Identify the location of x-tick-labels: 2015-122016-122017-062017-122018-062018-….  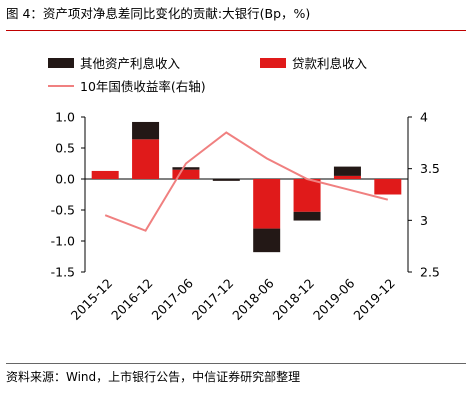
(233, 299).